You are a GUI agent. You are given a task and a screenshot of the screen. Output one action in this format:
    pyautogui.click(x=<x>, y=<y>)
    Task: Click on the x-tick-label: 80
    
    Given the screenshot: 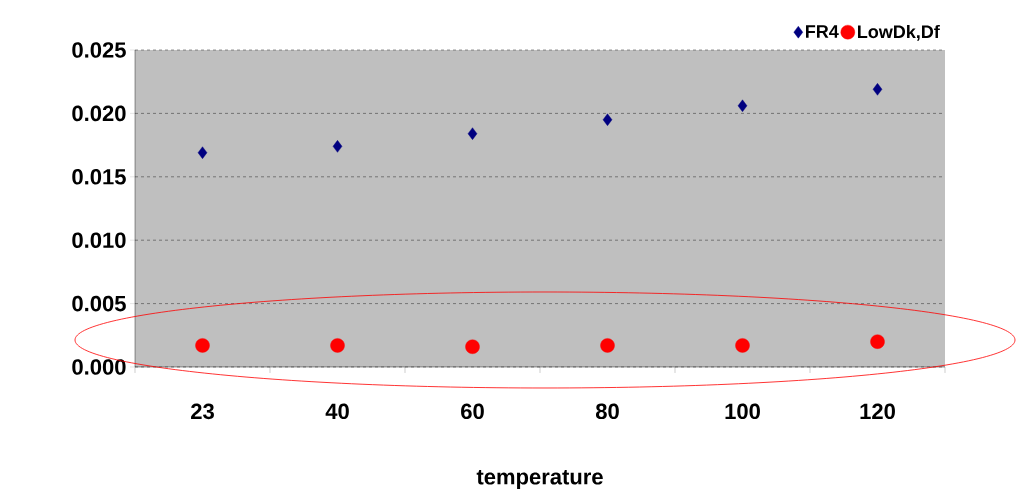 What is the action you would take?
    pyautogui.click(x=607, y=411)
    